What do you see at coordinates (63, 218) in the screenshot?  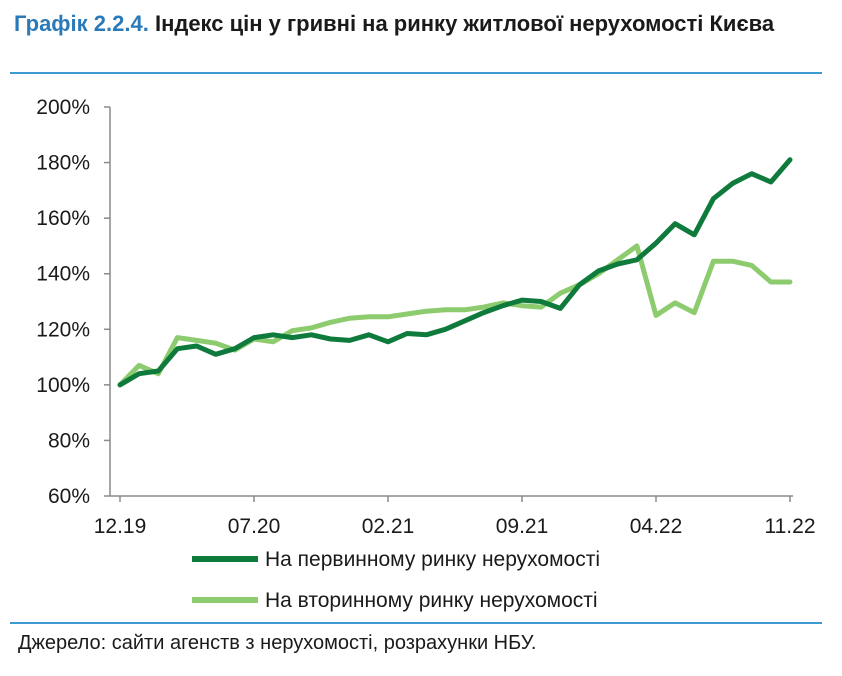 I see `y-tick-label: 160%` at bounding box center [63, 218].